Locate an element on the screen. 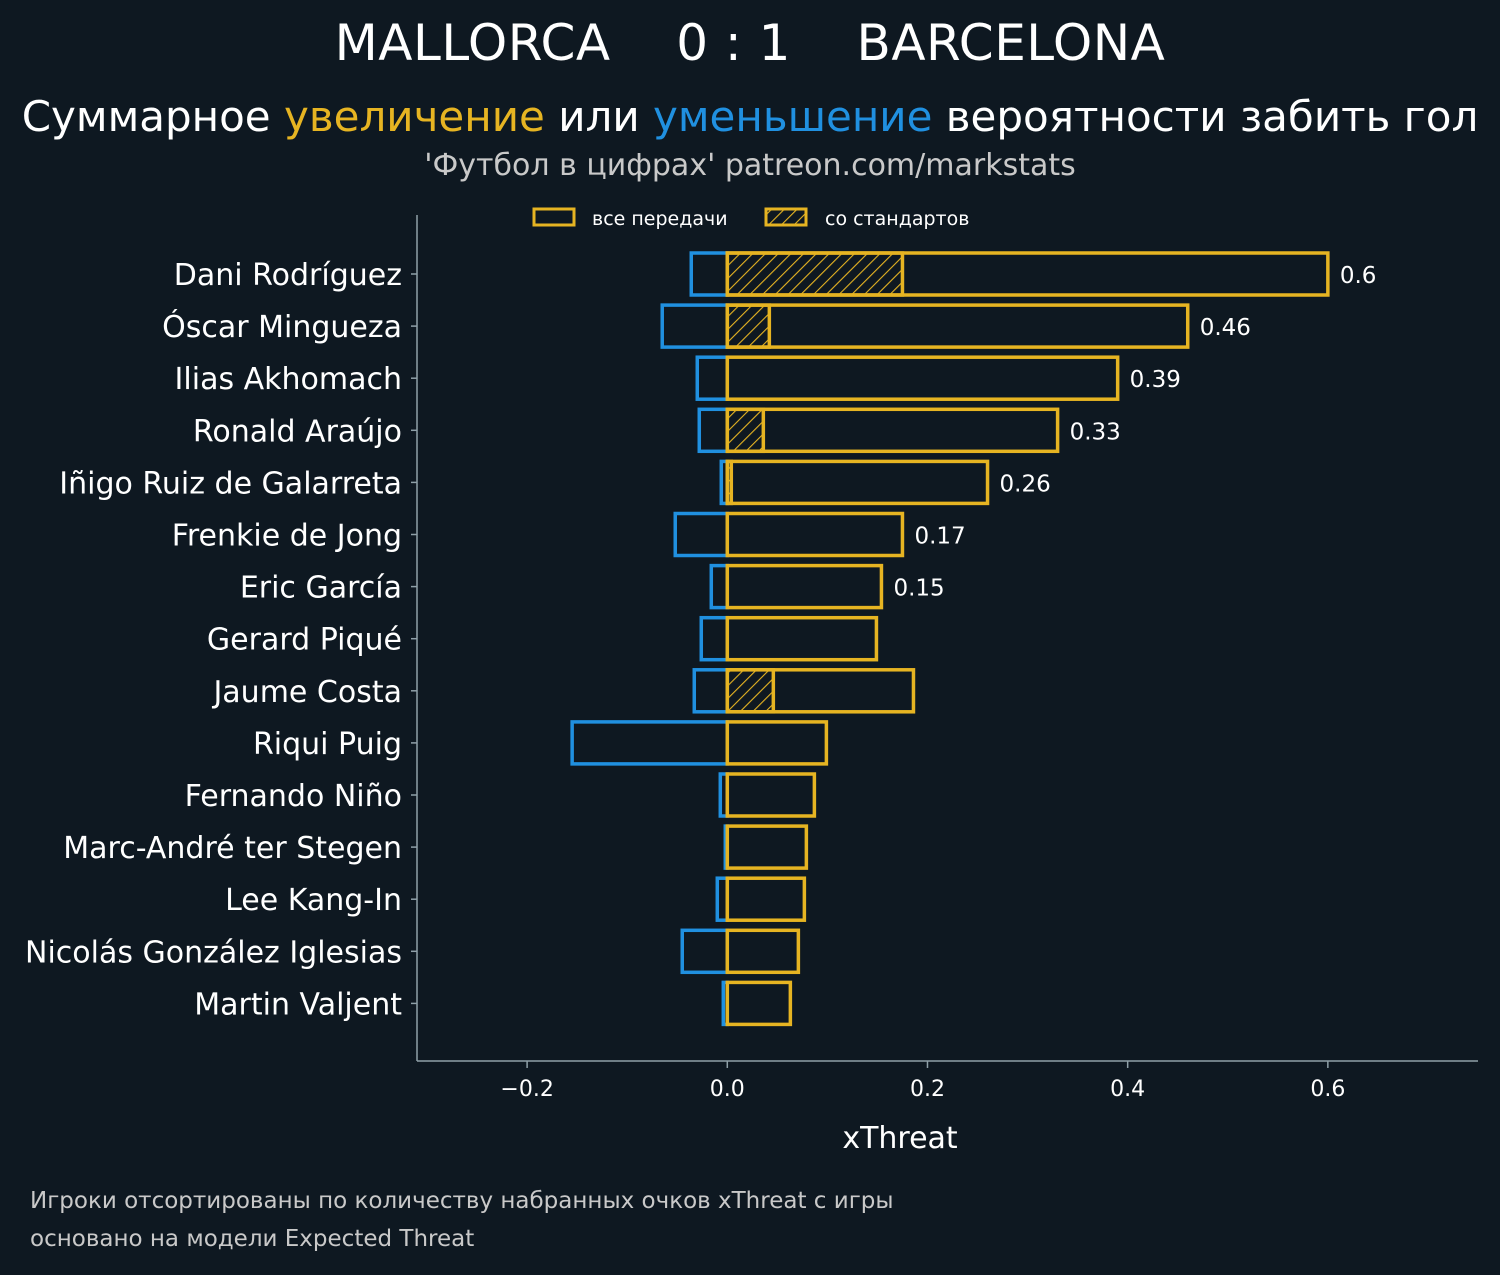  data-label: 0.6 is located at coordinates (1358, 276).